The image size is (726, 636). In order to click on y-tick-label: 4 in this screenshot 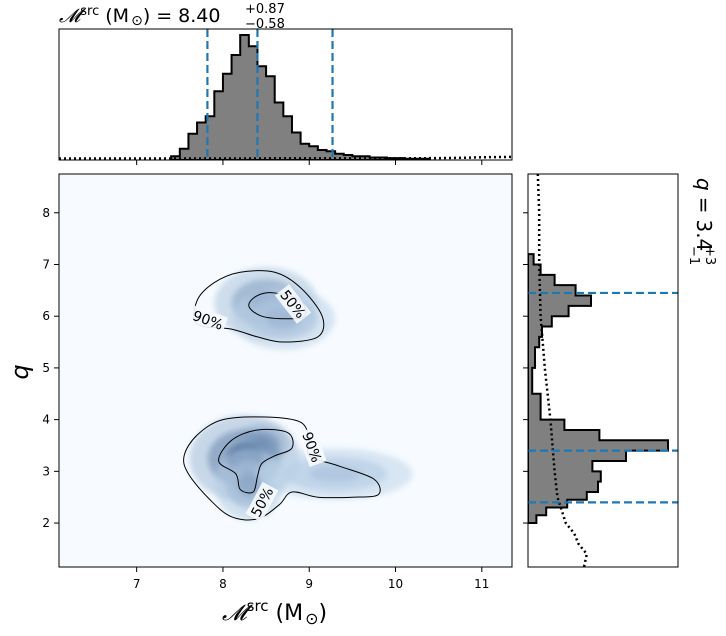, I will do `click(46, 420)`.